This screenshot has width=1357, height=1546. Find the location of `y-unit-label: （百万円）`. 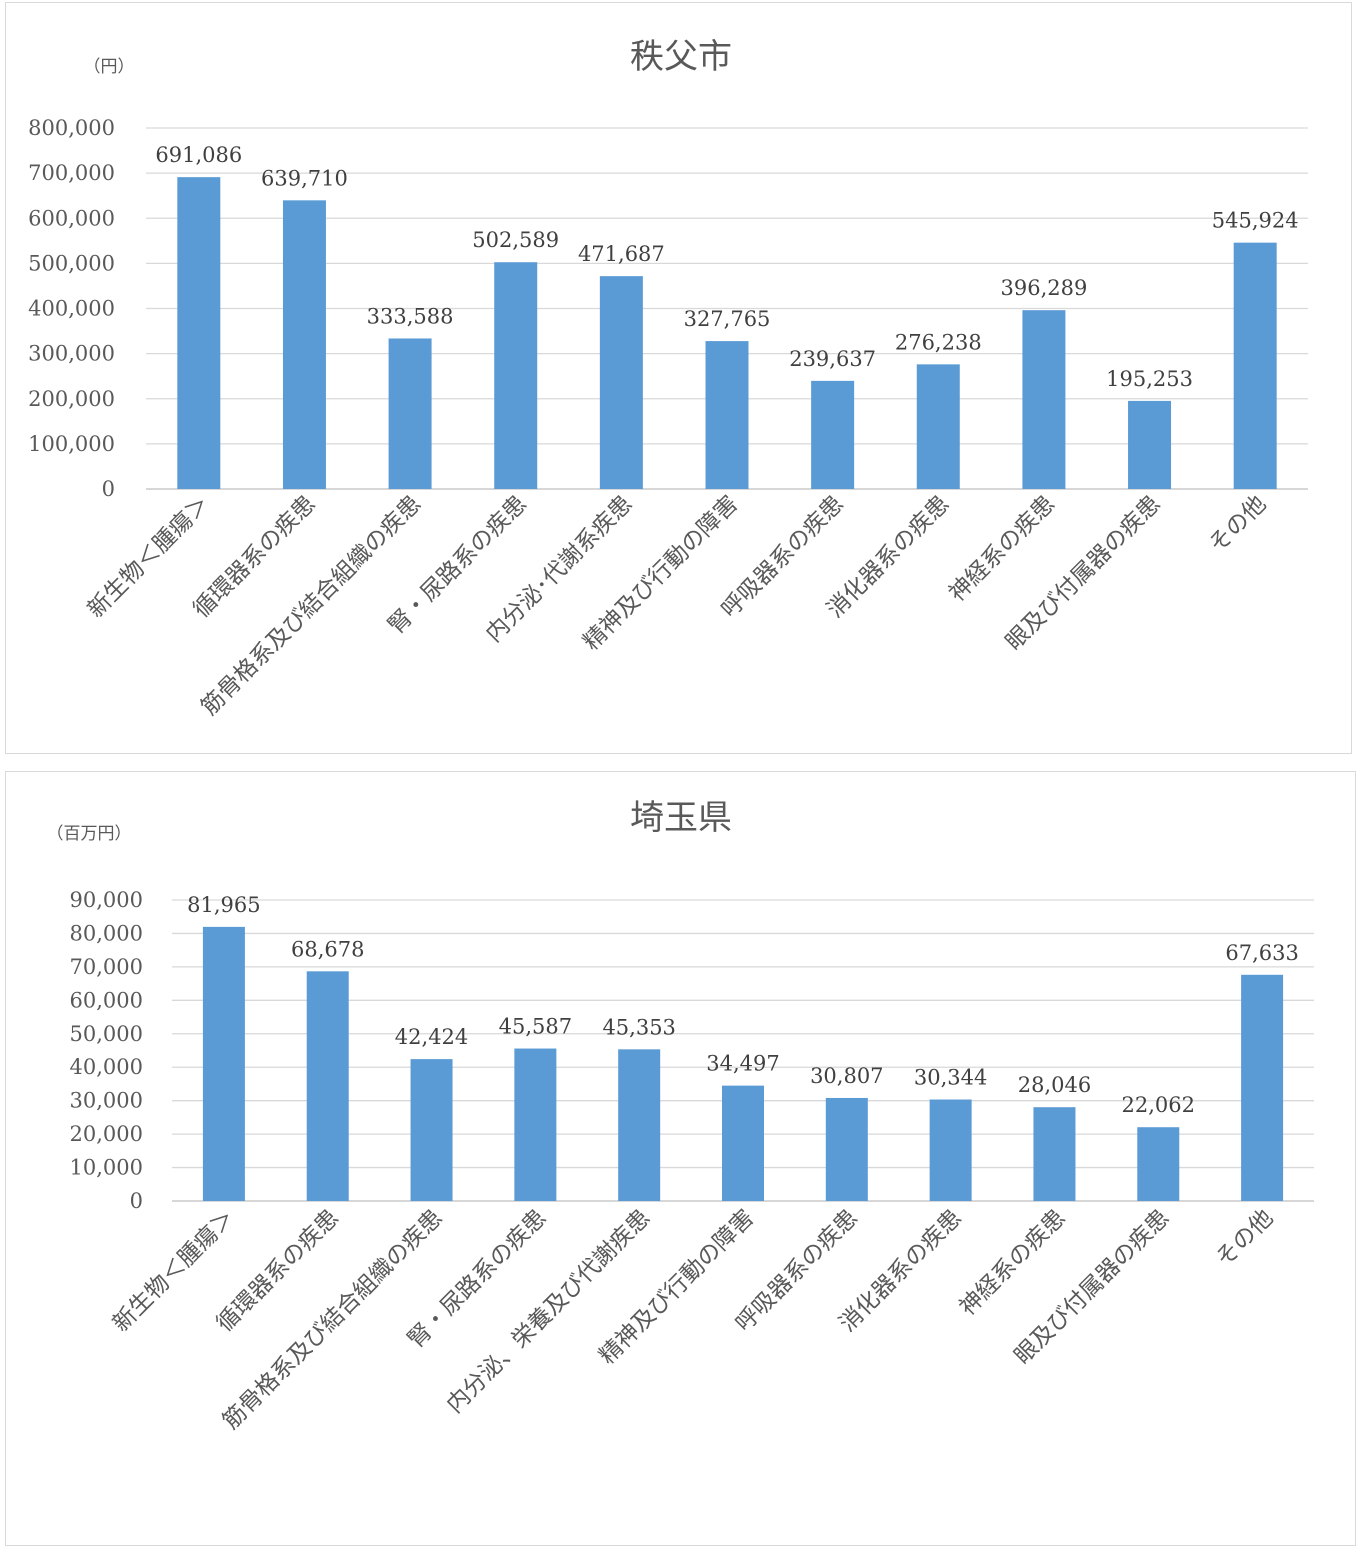

y-unit-label: （百万円） is located at coordinates (89, 834).